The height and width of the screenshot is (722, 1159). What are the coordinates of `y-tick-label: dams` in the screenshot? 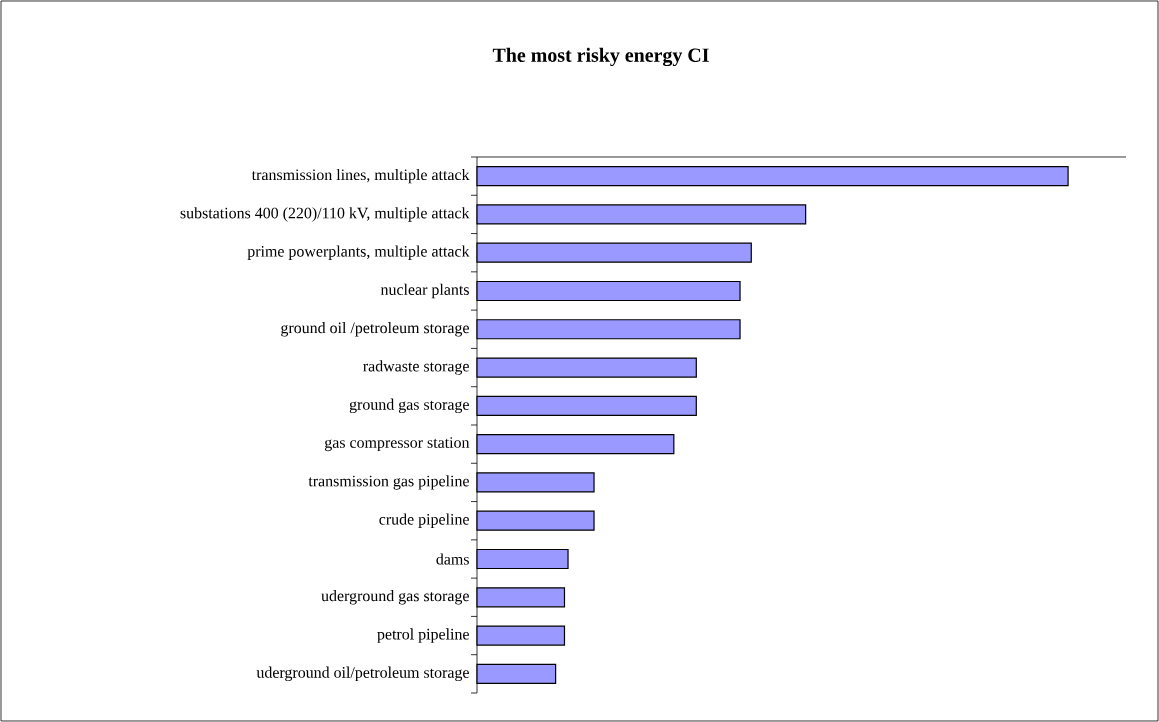 It's located at (452, 559).